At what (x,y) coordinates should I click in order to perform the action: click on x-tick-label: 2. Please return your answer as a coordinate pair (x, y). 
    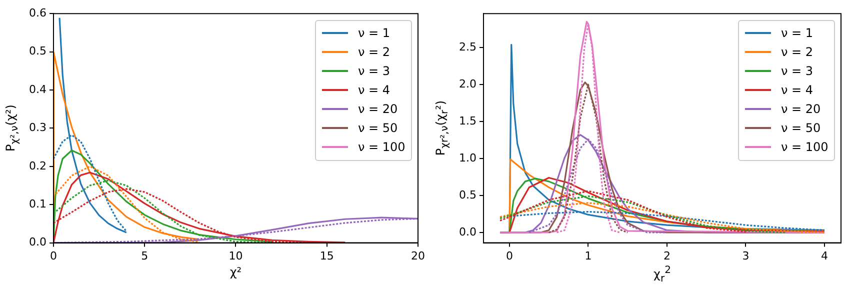
    Looking at the image, I should click on (666, 255).